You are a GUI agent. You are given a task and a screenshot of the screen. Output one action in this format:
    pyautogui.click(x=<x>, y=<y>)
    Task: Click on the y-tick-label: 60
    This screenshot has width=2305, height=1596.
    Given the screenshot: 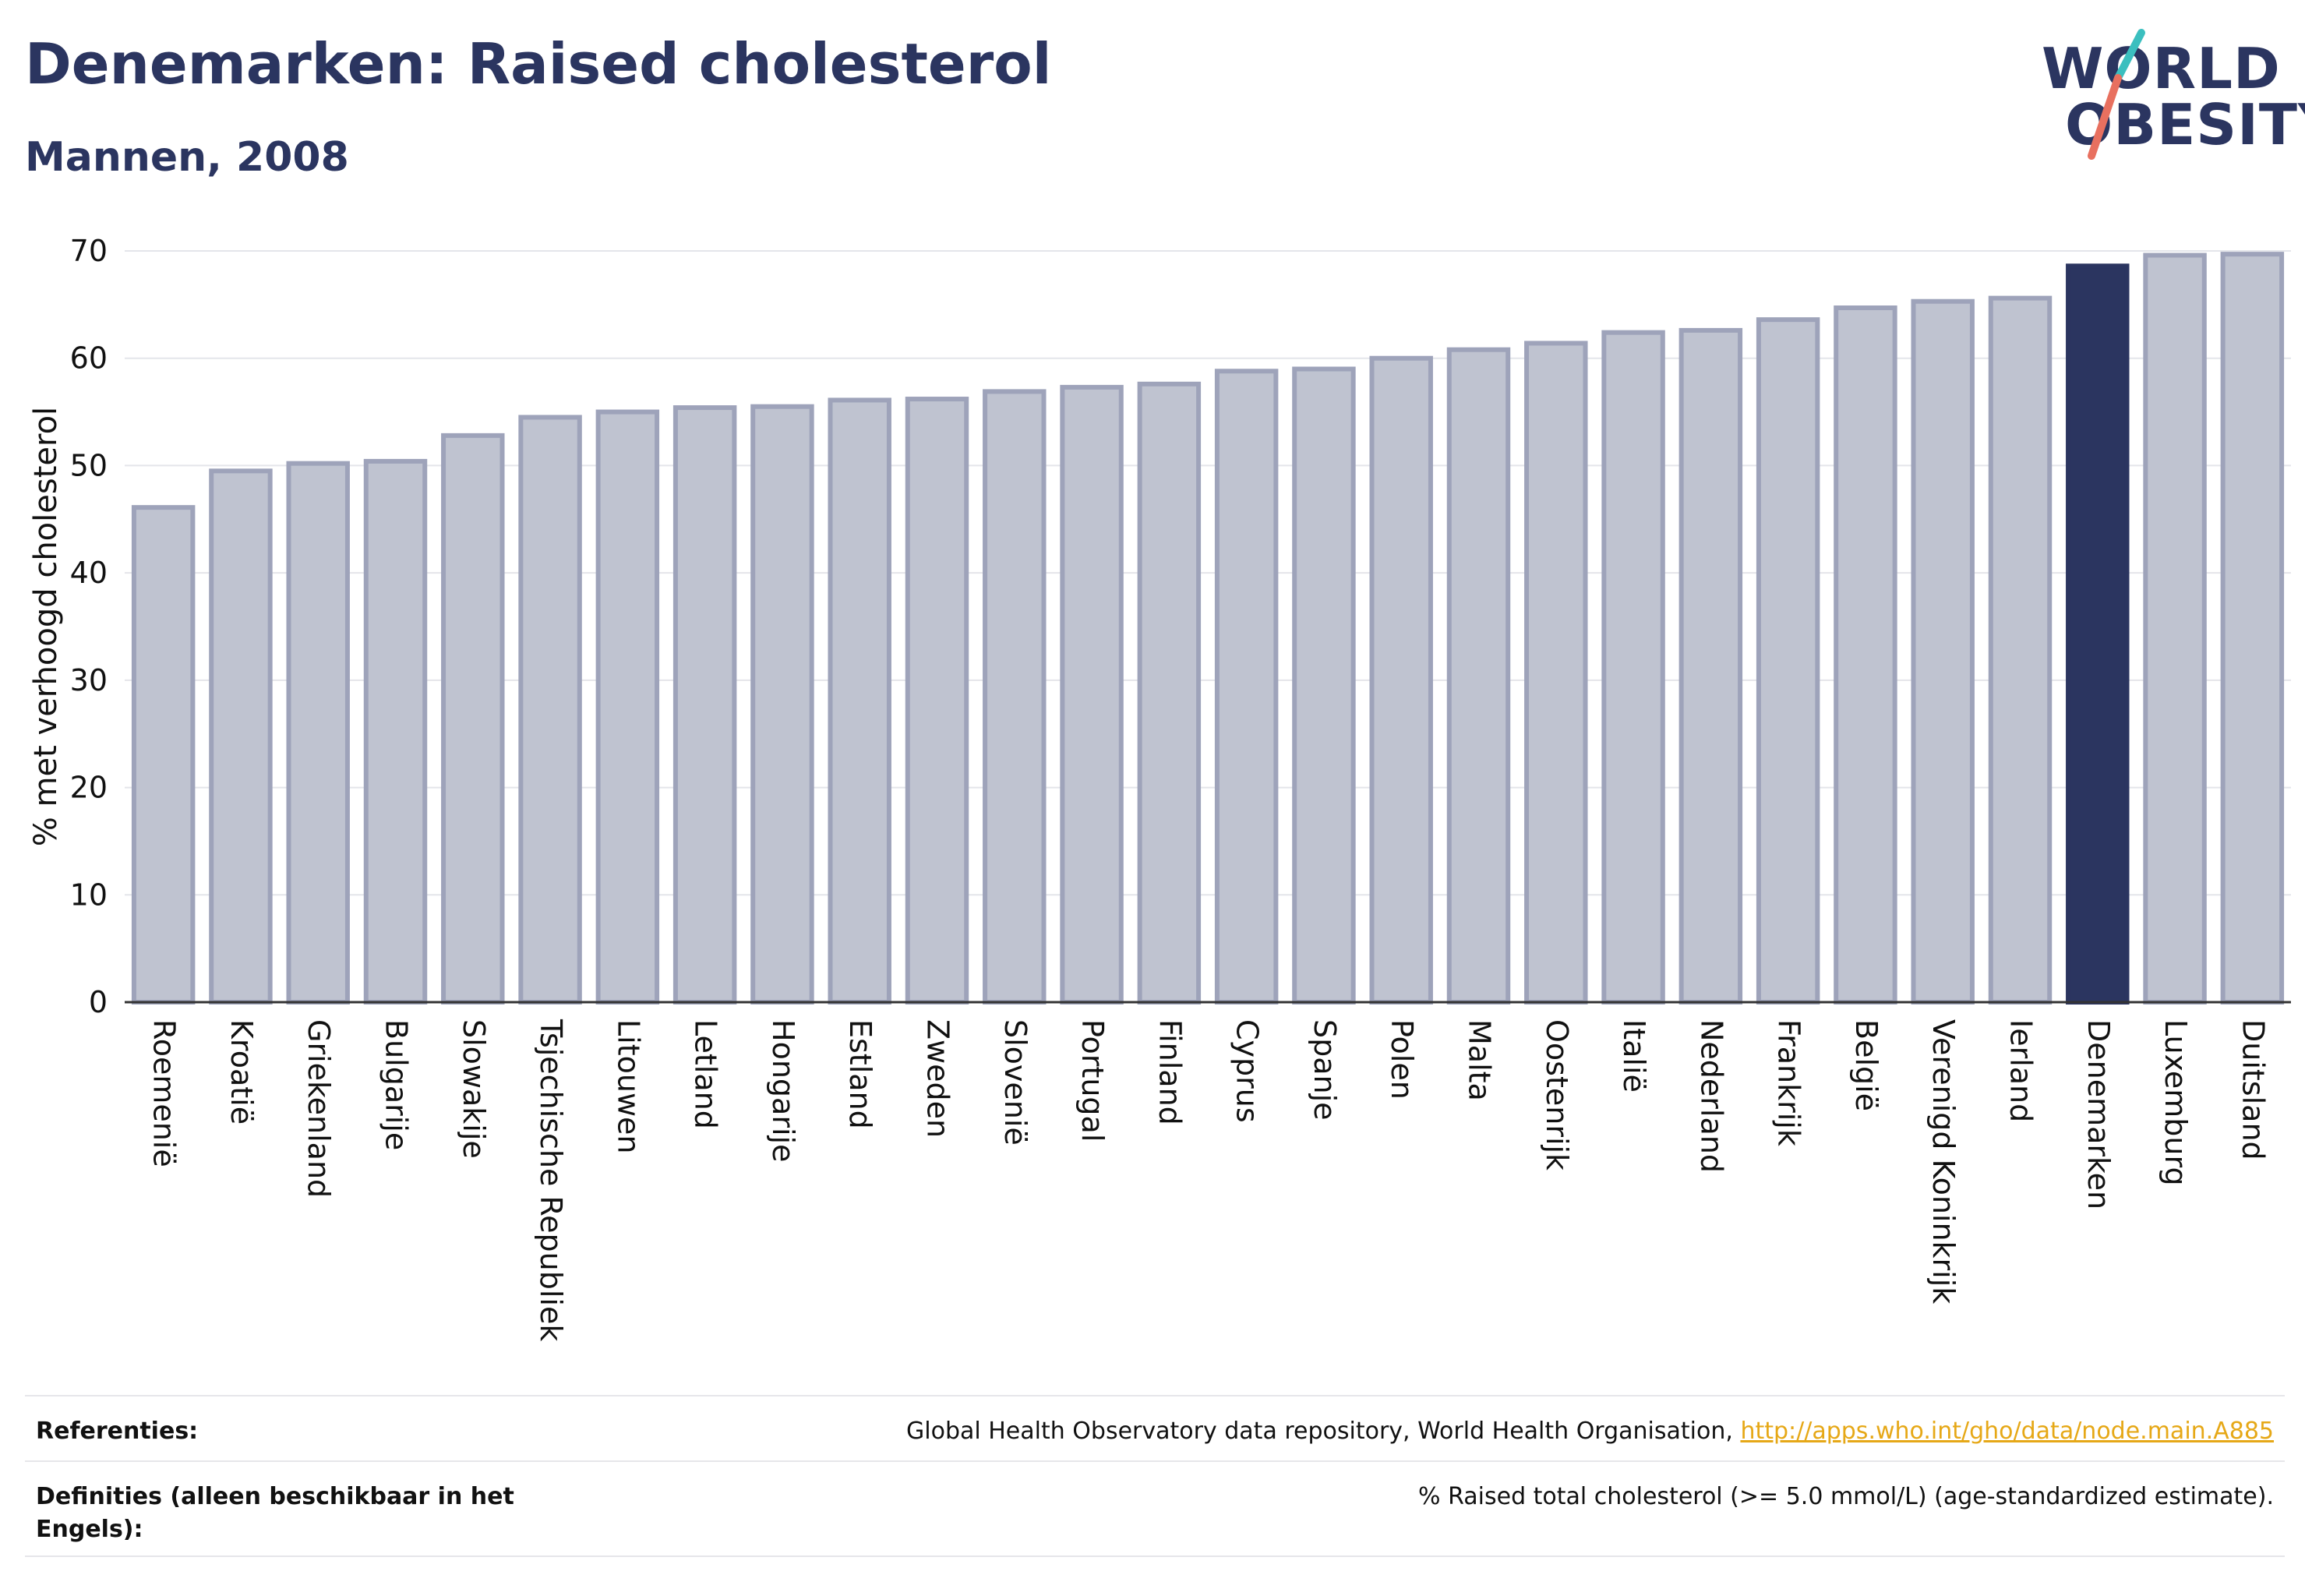 What is the action you would take?
    pyautogui.click(x=89, y=358)
    